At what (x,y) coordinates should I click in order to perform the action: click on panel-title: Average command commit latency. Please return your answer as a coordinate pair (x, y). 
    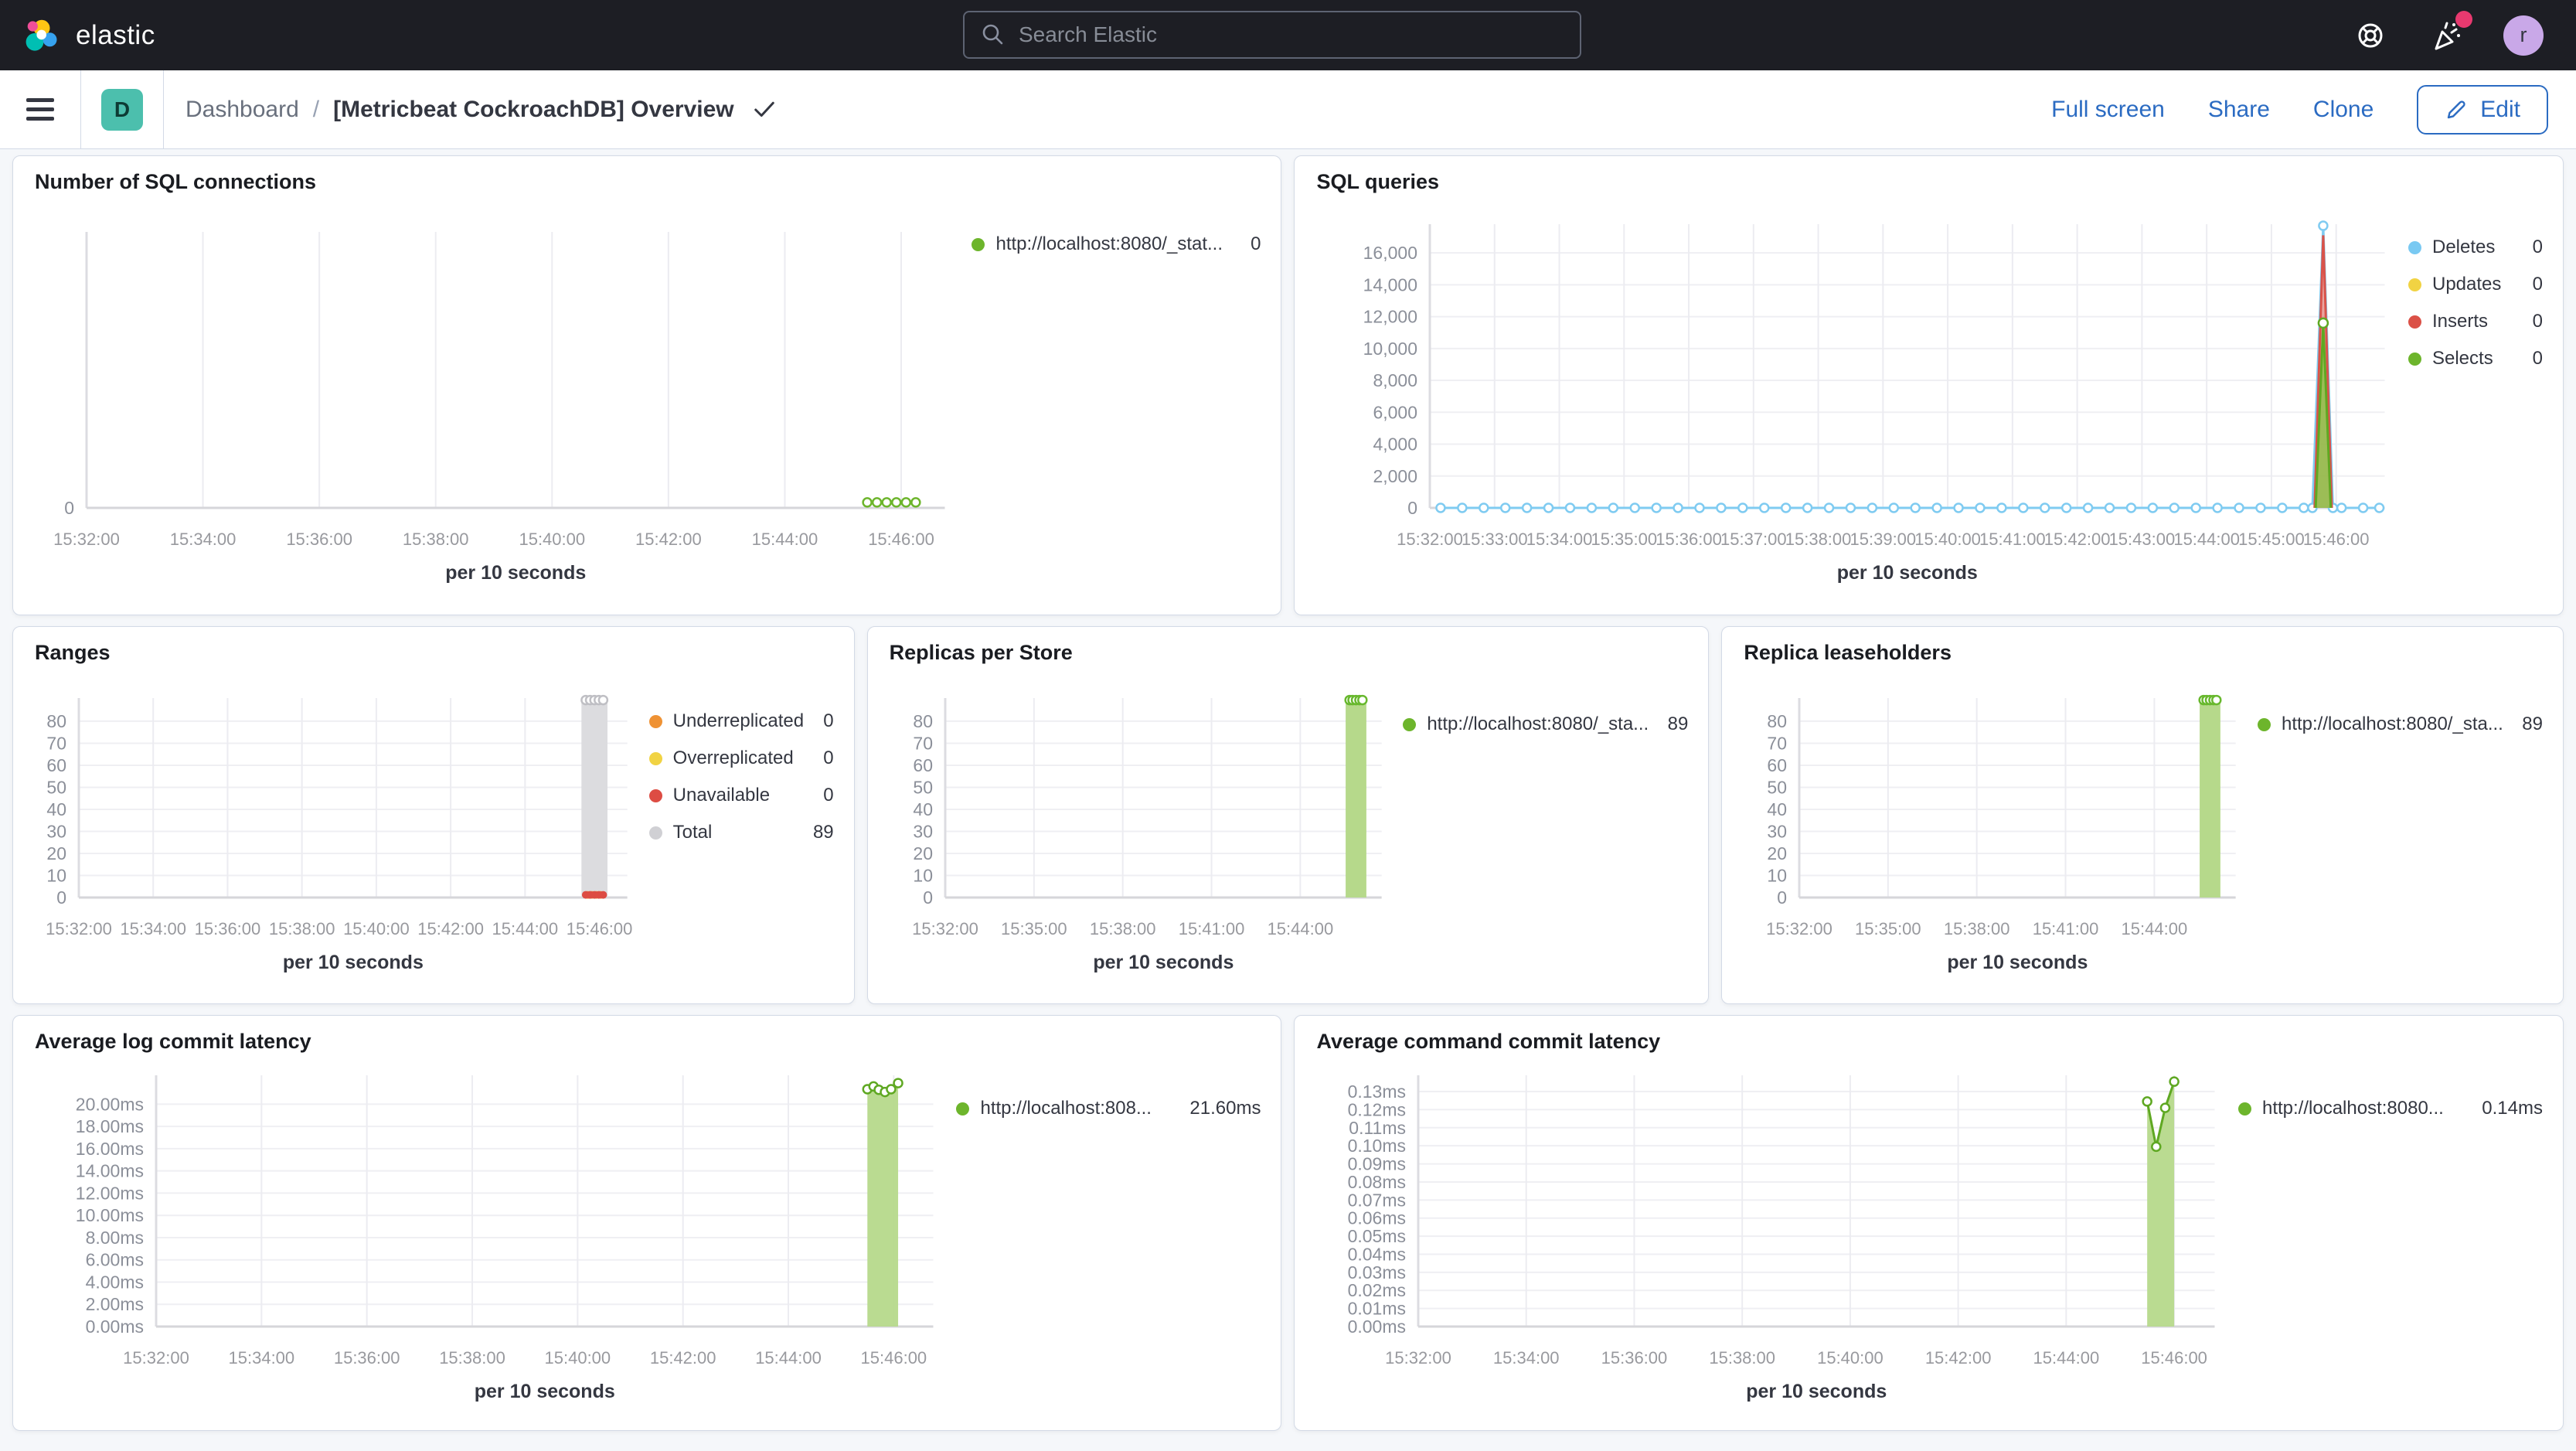
    Looking at the image, I should click on (1488, 1041).